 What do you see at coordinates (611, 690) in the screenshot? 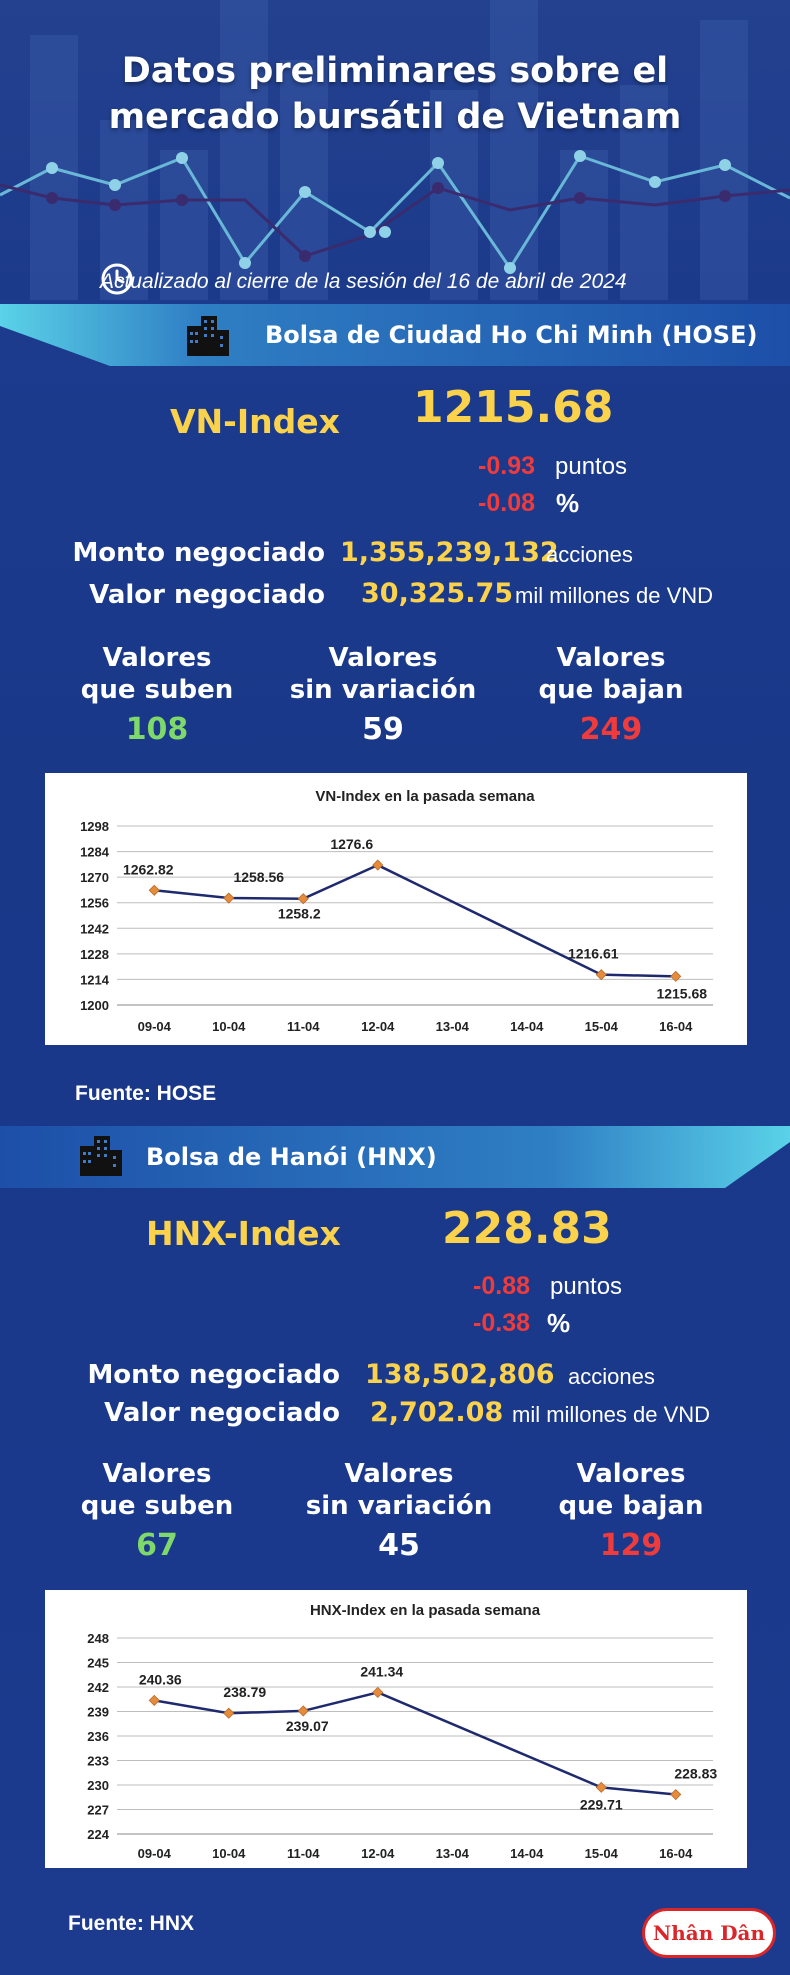
I see `hose-decliners-label-2: que bajan` at bounding box center [611, 690].